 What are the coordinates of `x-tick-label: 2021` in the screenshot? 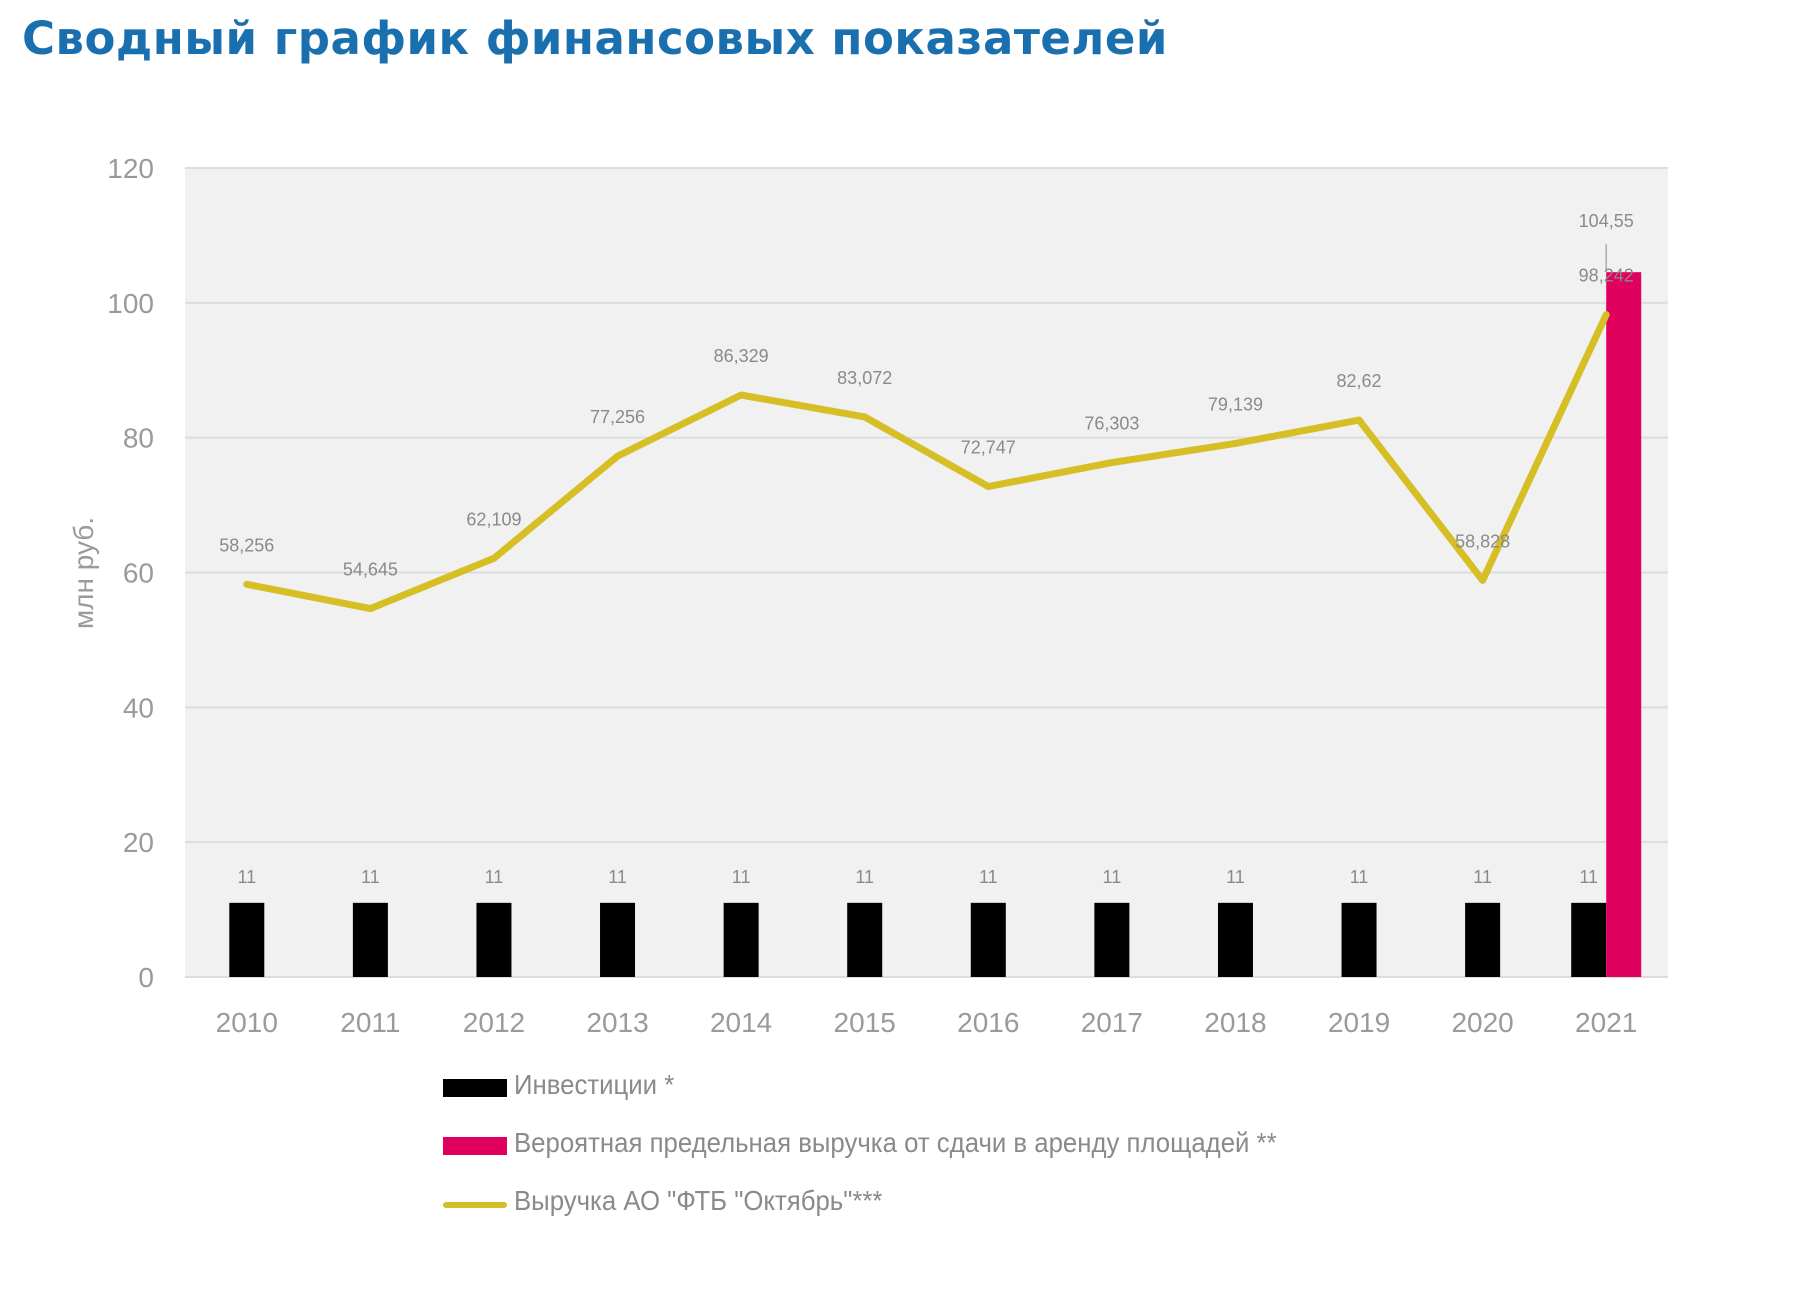 It's located at (1606, 1022).